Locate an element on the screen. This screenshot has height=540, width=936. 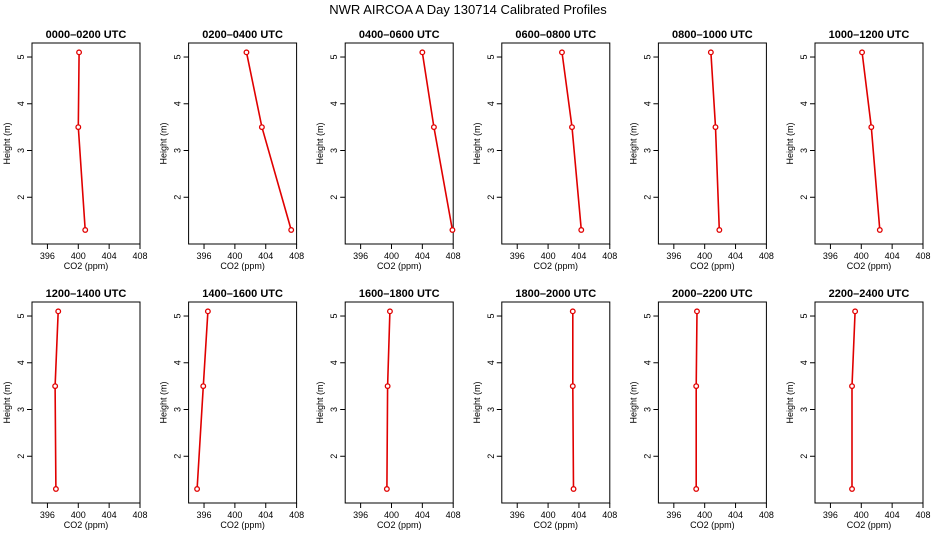
panel-title: 2200–2400 UTC is located at coordinates (869, 294).